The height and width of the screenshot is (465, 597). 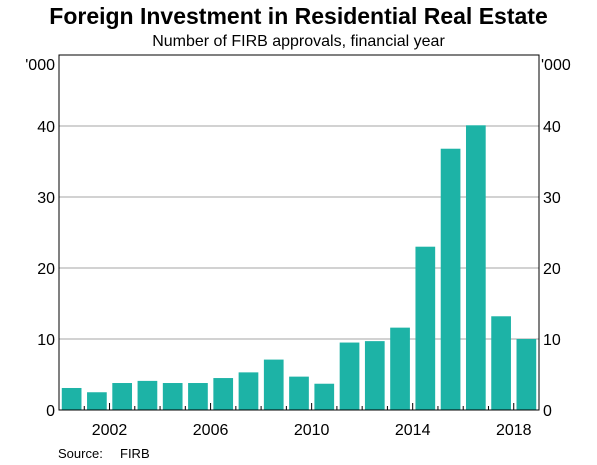 I want to click on bar-2016, so click(x=475, y=267).